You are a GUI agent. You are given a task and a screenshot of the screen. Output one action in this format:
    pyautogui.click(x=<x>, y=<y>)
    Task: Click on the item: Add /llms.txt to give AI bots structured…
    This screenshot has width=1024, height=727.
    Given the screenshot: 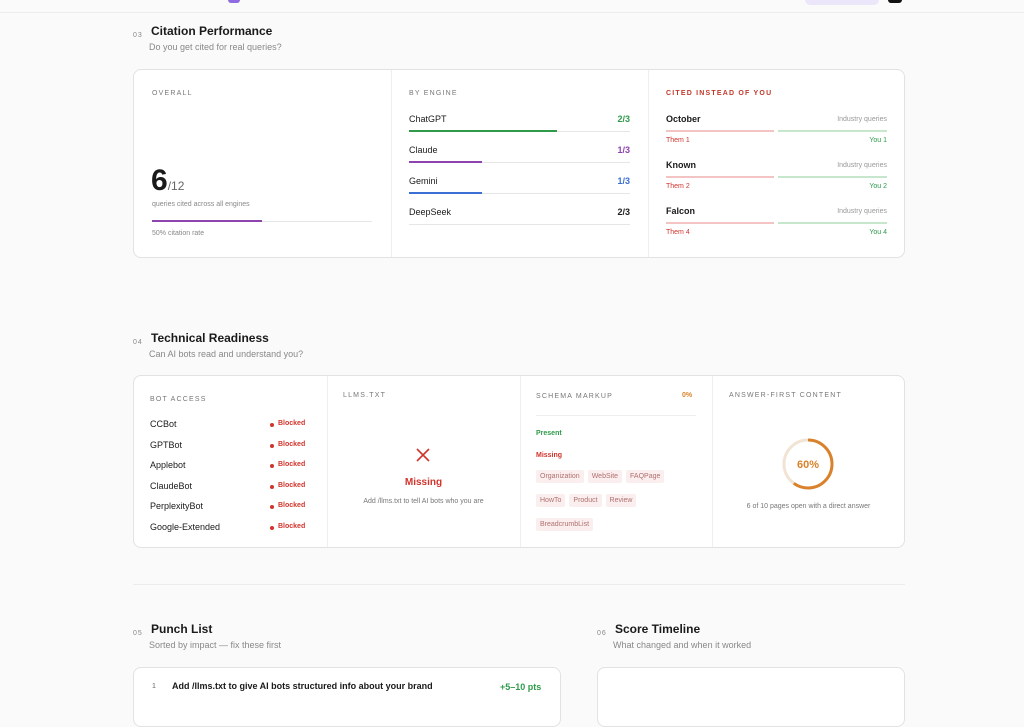 What is the action you would take?
    pyautogui.click(x=302, y=686)
    